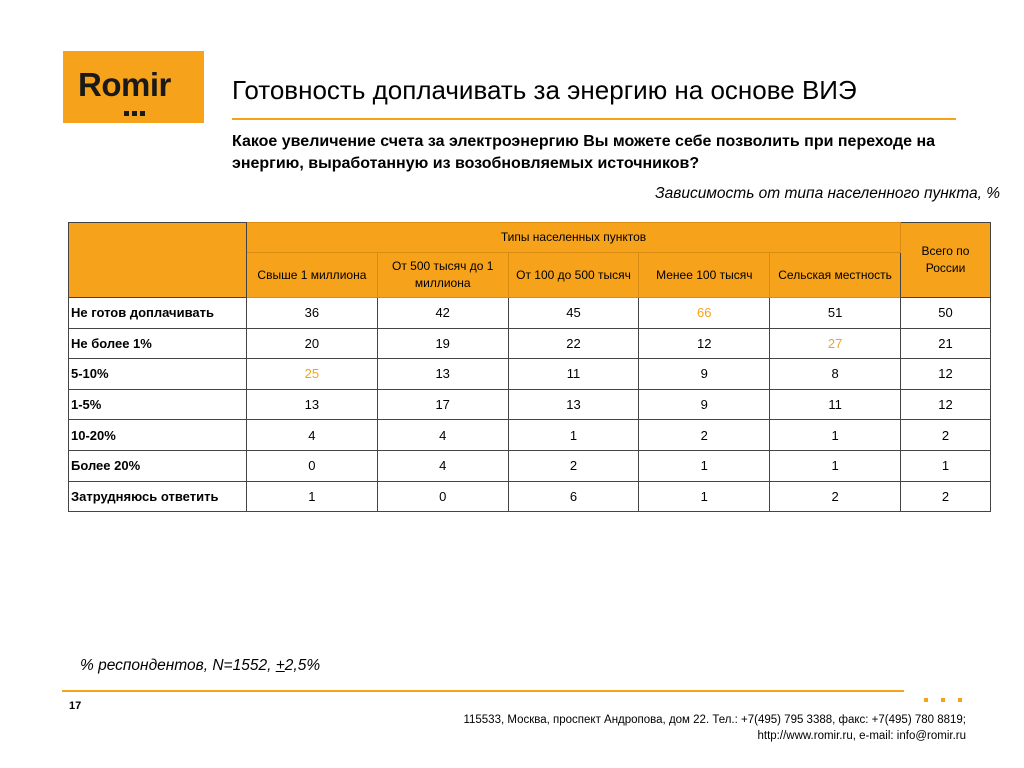 This screenshot has height=768, width=1024. Describe the element at coordinates (442, 343) in the screenshot. I see `table-cell: 19` at that location.